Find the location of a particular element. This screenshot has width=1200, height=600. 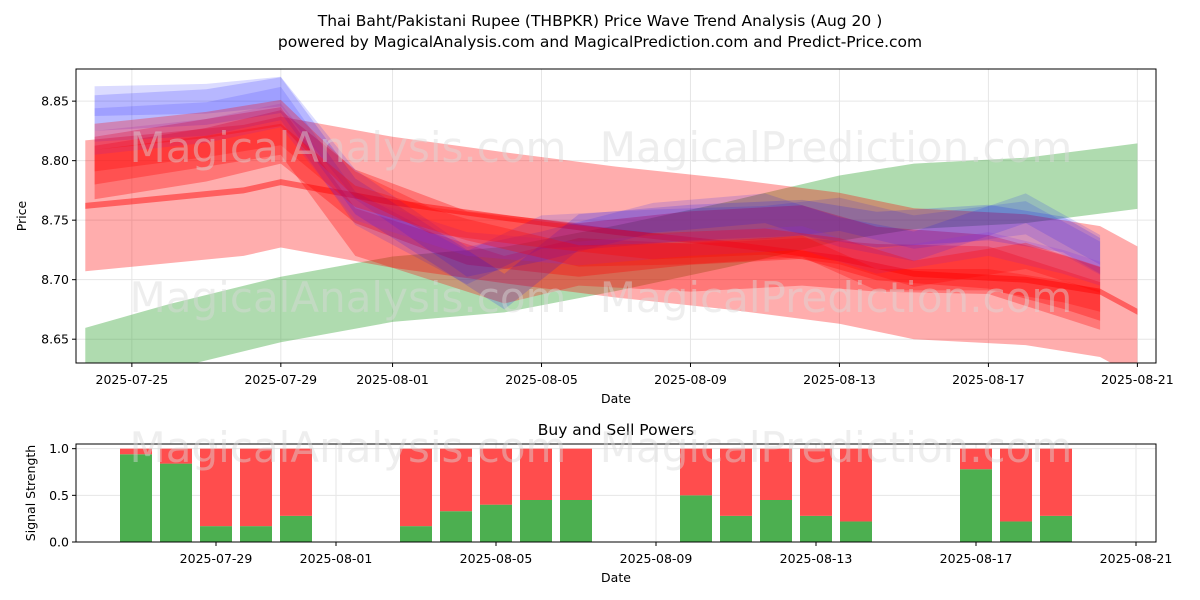

signal-ytick-label-1: 0.5 is located at coordinates (59, 495).